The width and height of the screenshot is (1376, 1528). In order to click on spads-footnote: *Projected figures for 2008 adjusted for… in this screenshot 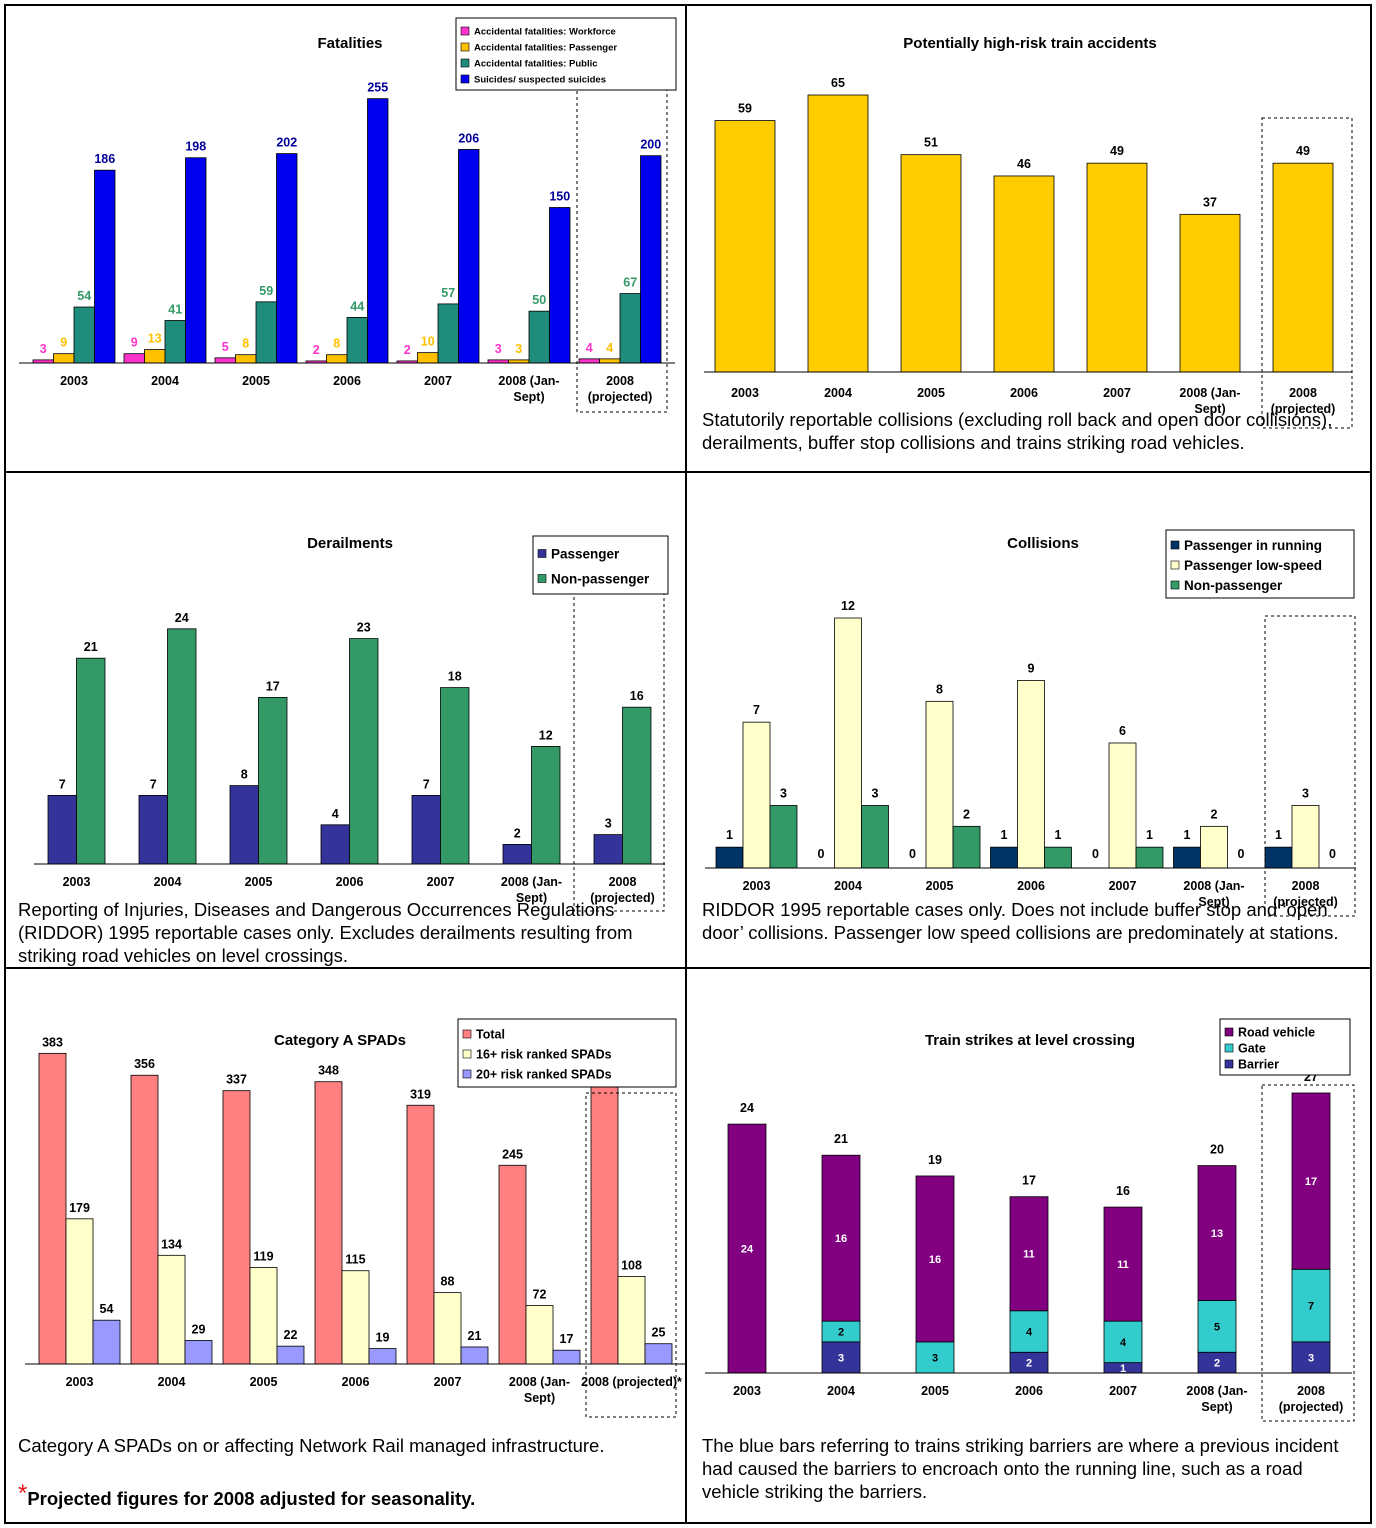, I will do `click(247, 1496)`.